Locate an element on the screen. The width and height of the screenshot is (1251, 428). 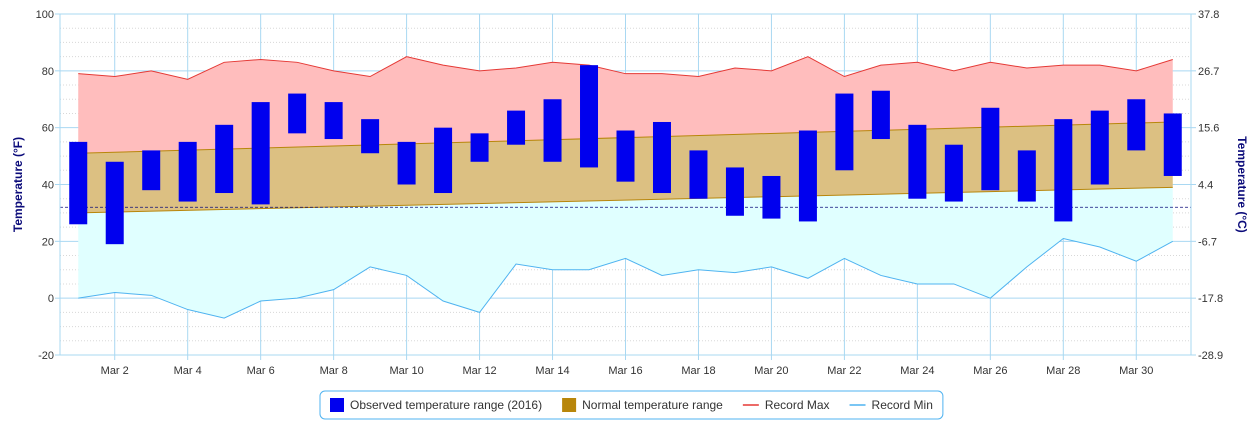
right-tick-label: -6.7 is located at coordinates (1207, 242).